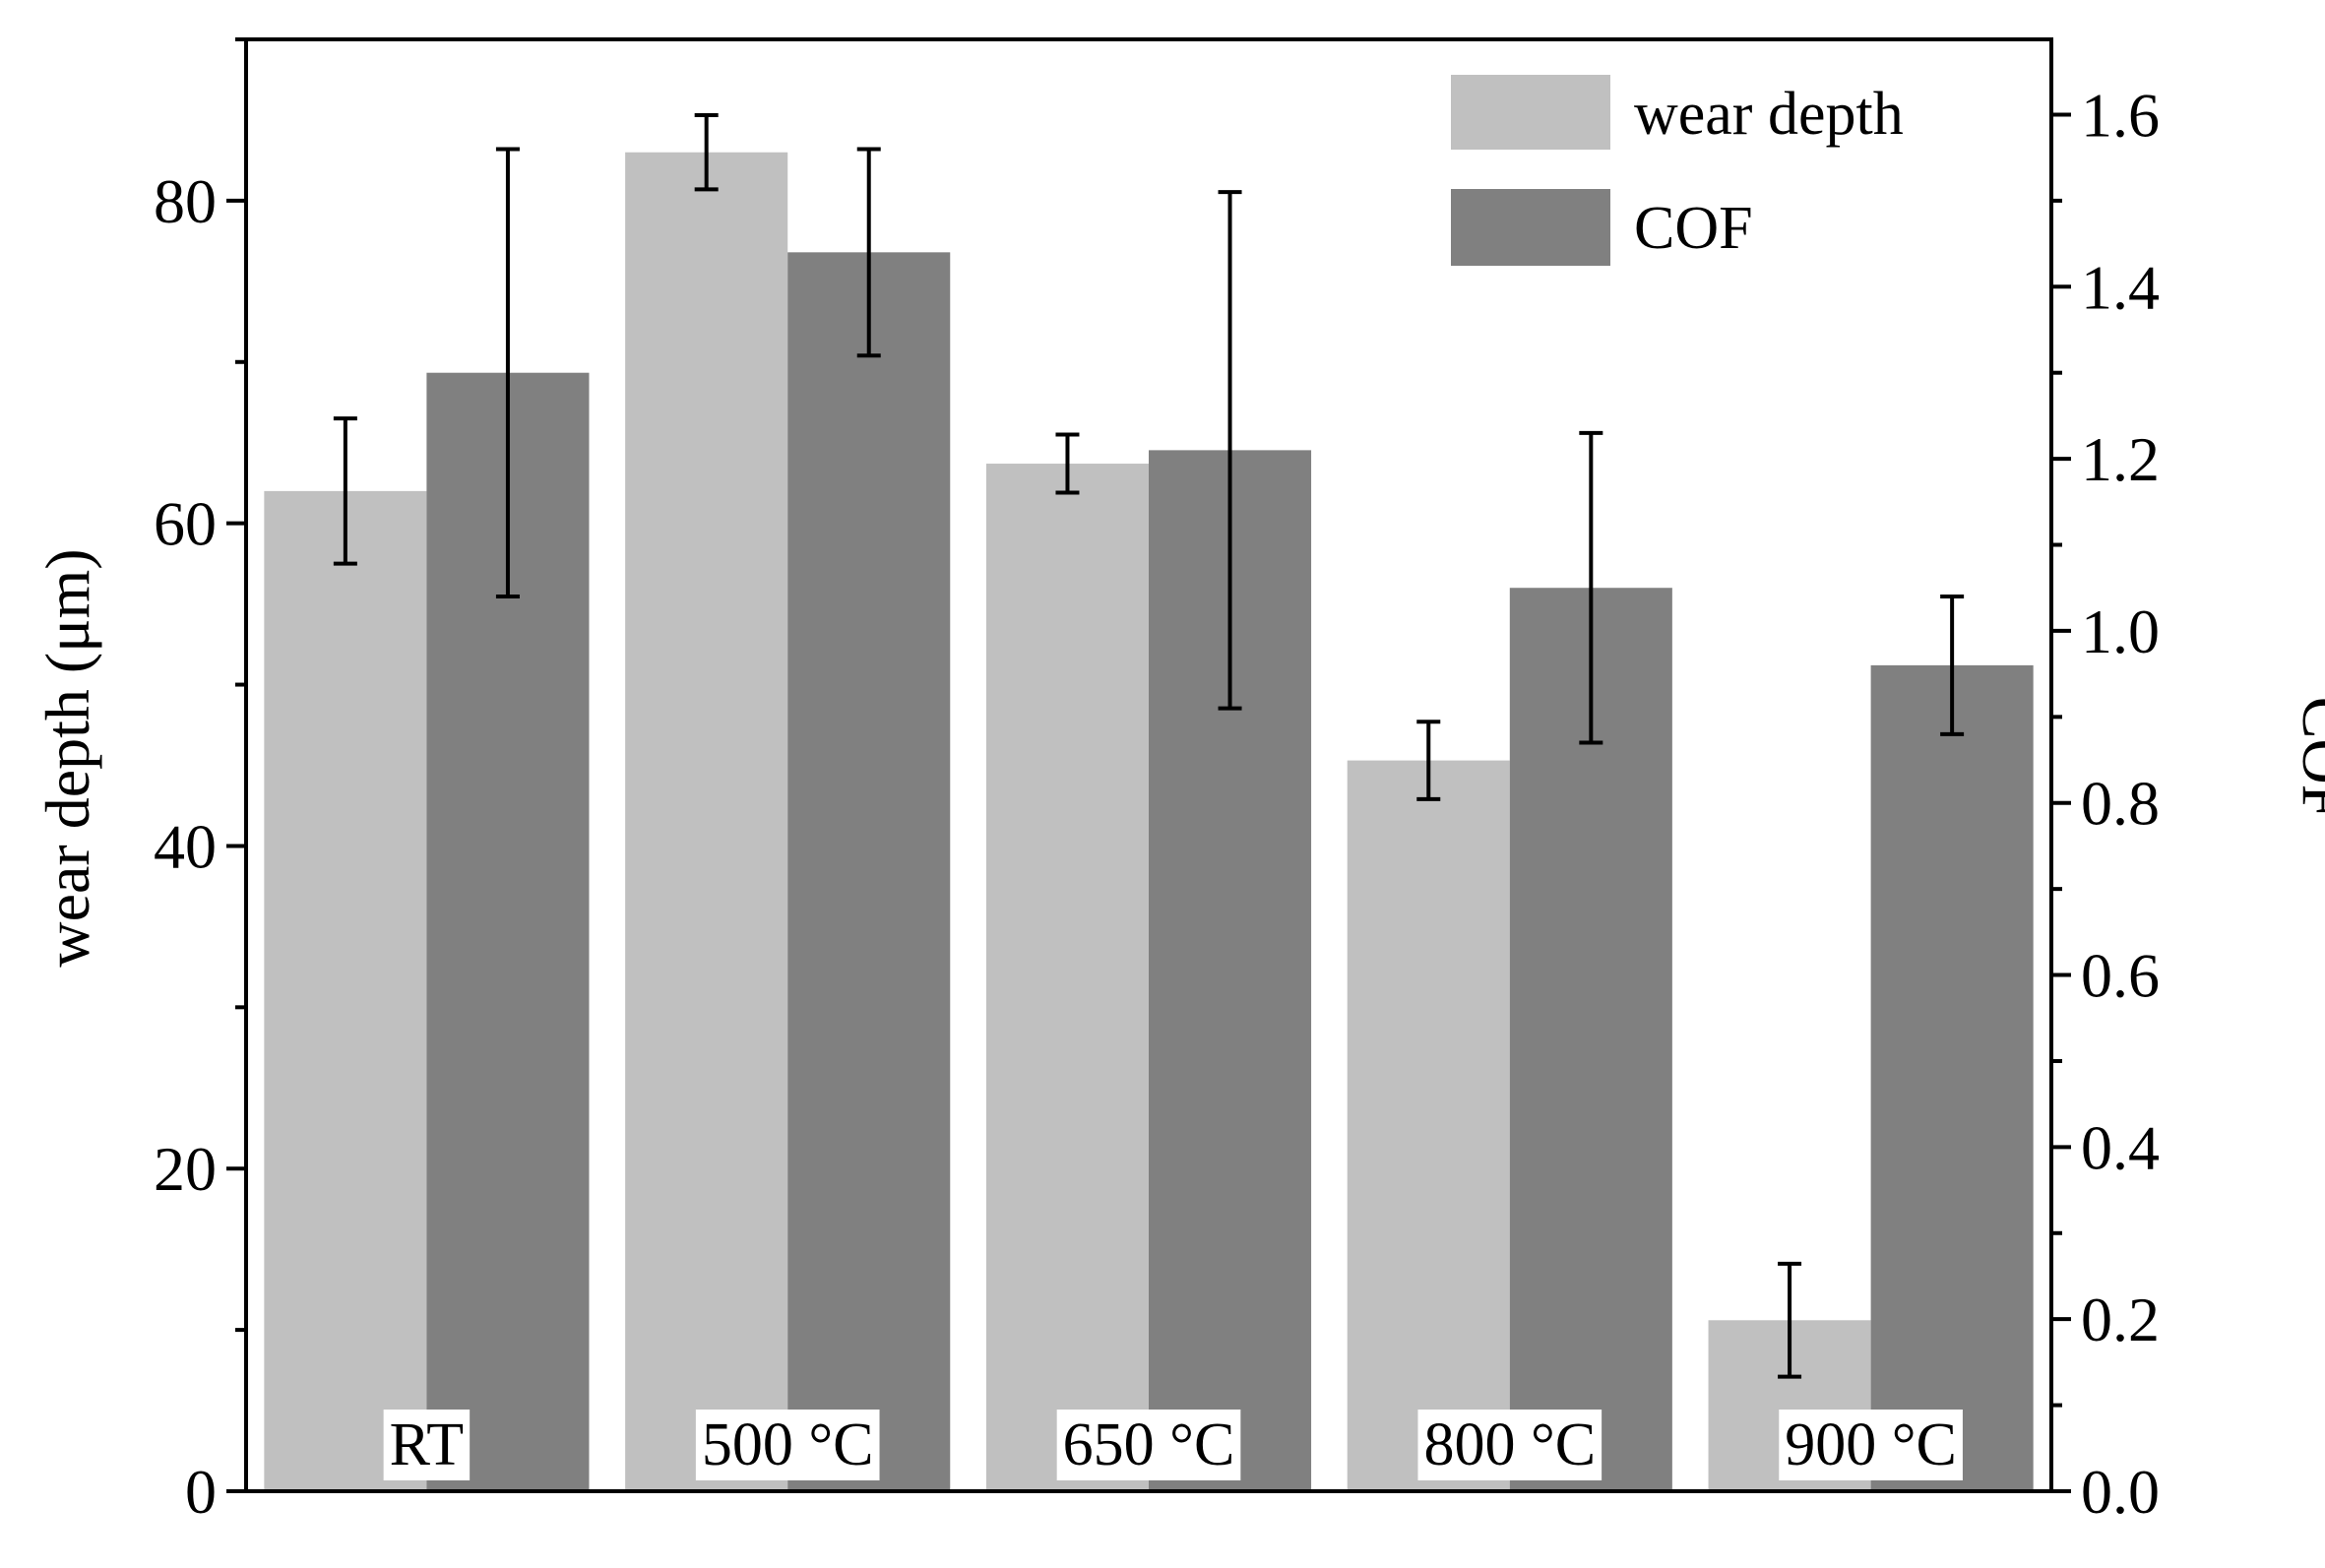  What do you see at coordinates (2120, 1319) in the screenshot?
I see `right-tick-label: 0.2` at bounding box center [2120, 1319].